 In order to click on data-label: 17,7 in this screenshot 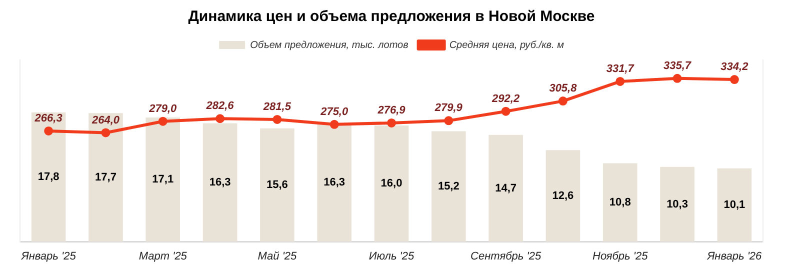, I will do `click(105, 177)`.